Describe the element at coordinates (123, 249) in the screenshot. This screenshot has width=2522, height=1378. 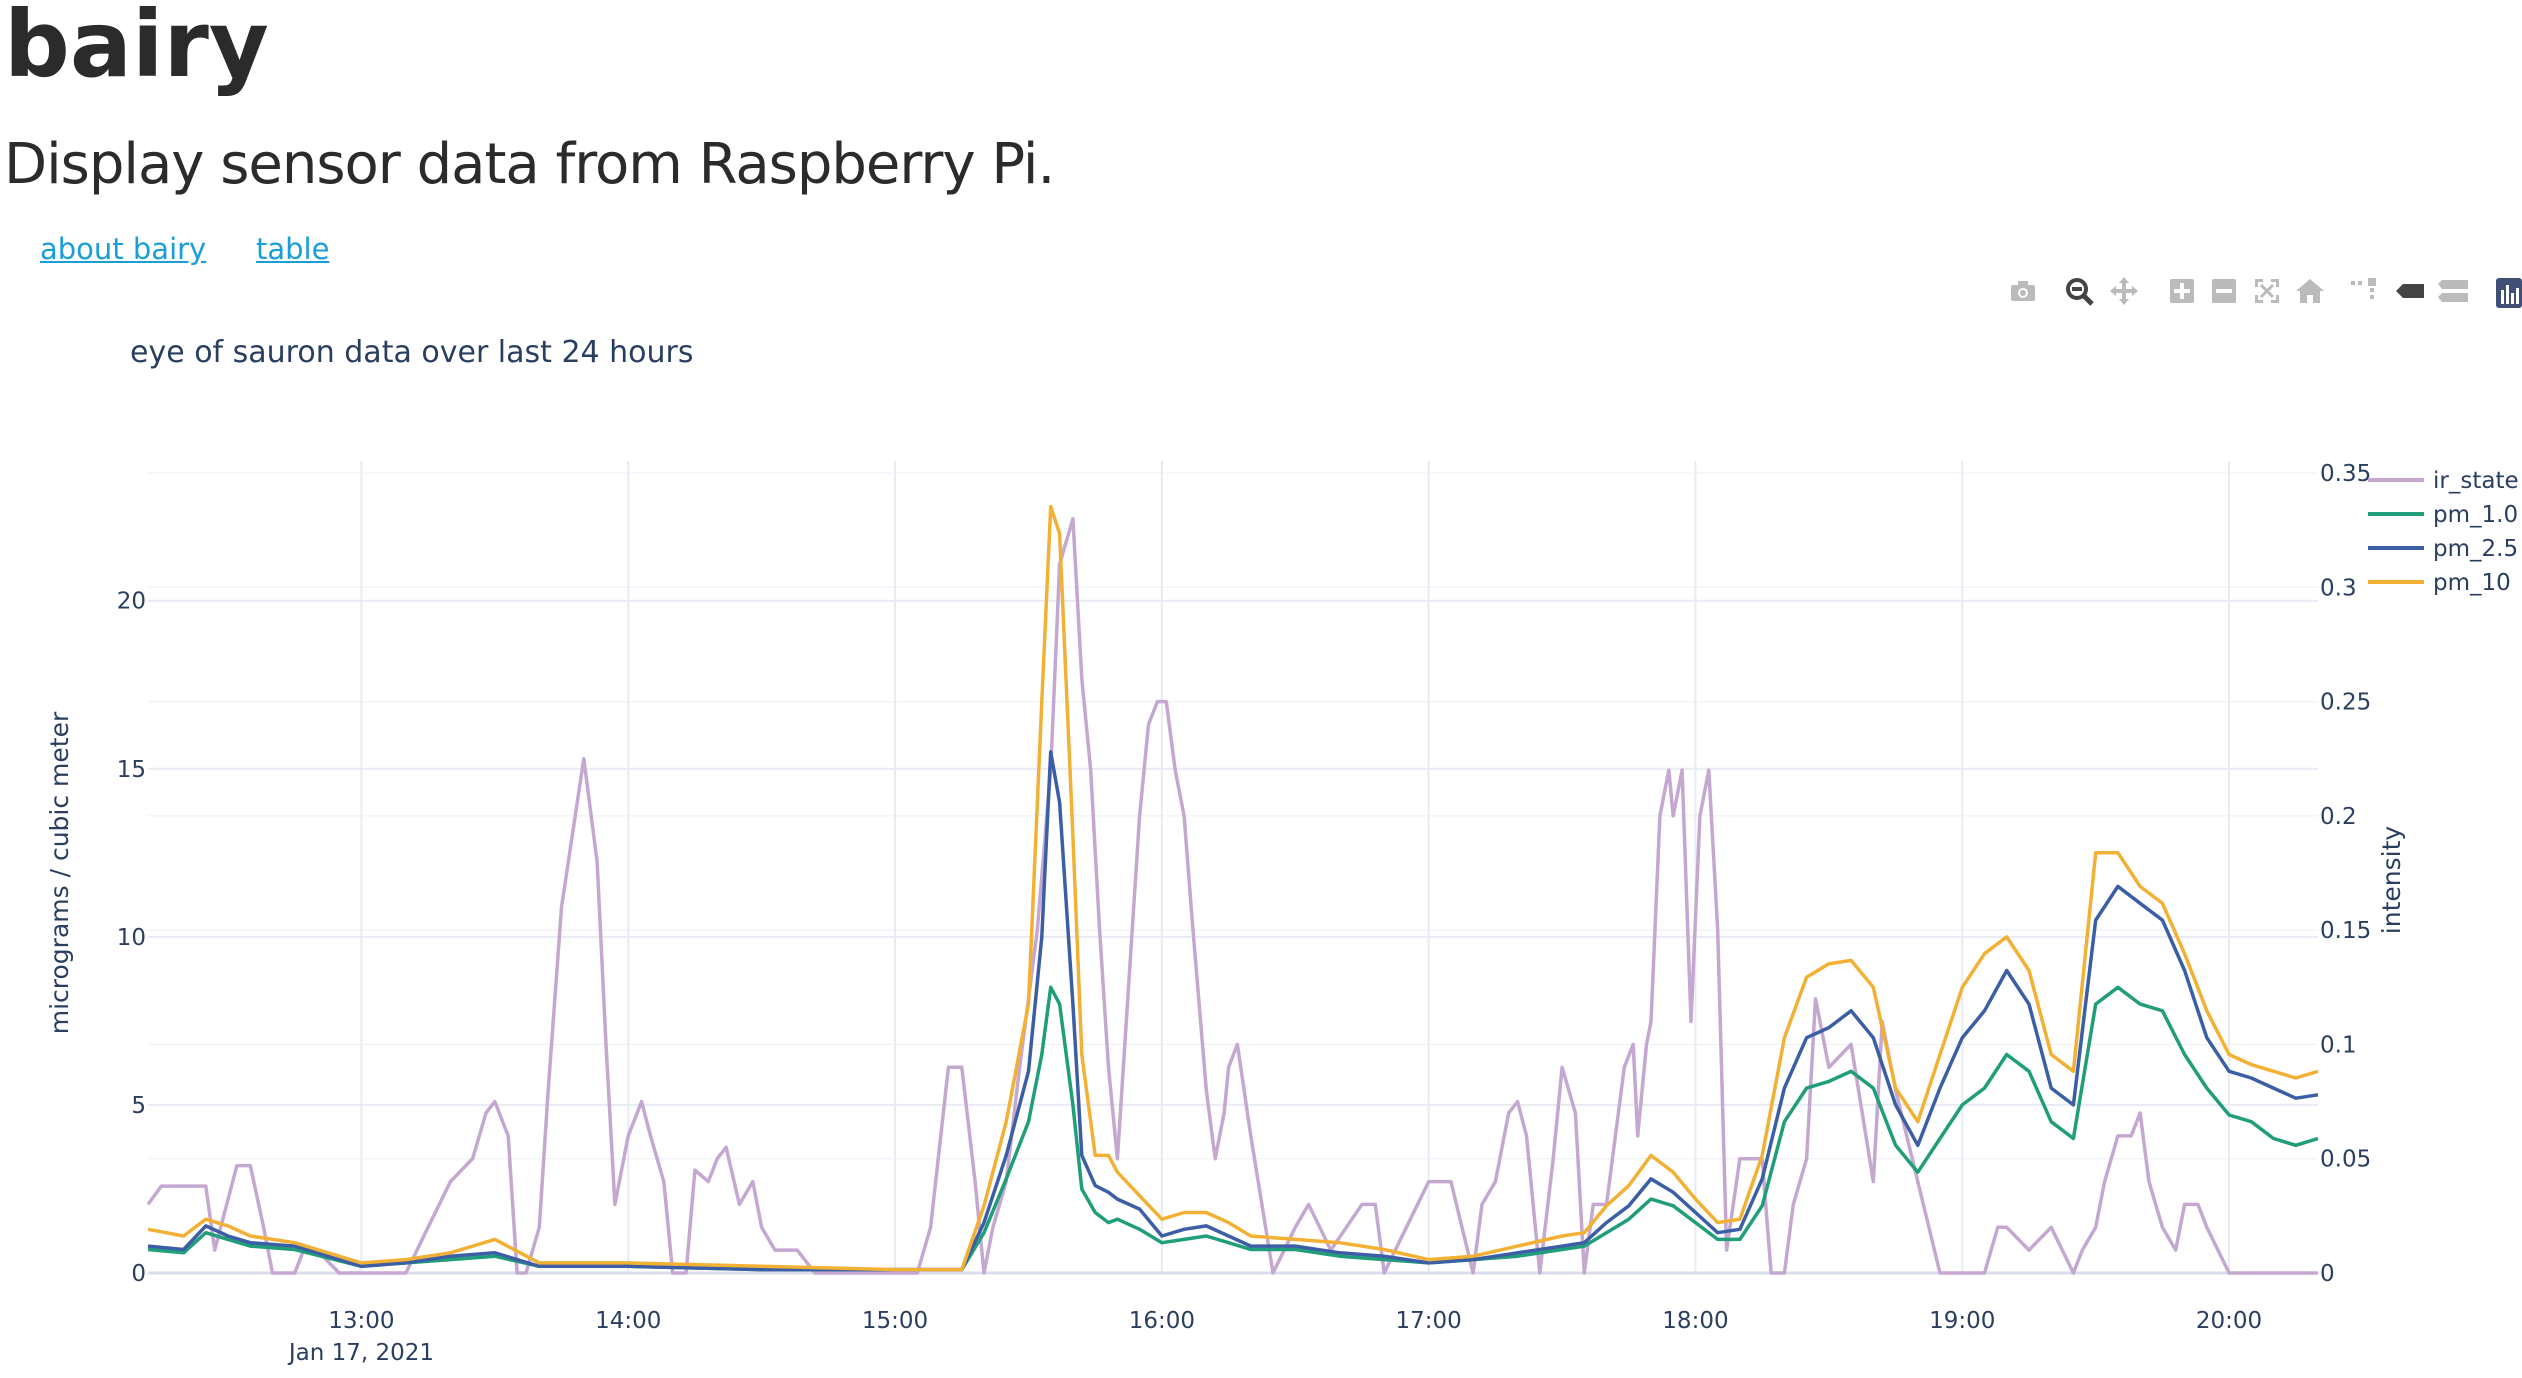
I see `about-link: about bairy` at that location.